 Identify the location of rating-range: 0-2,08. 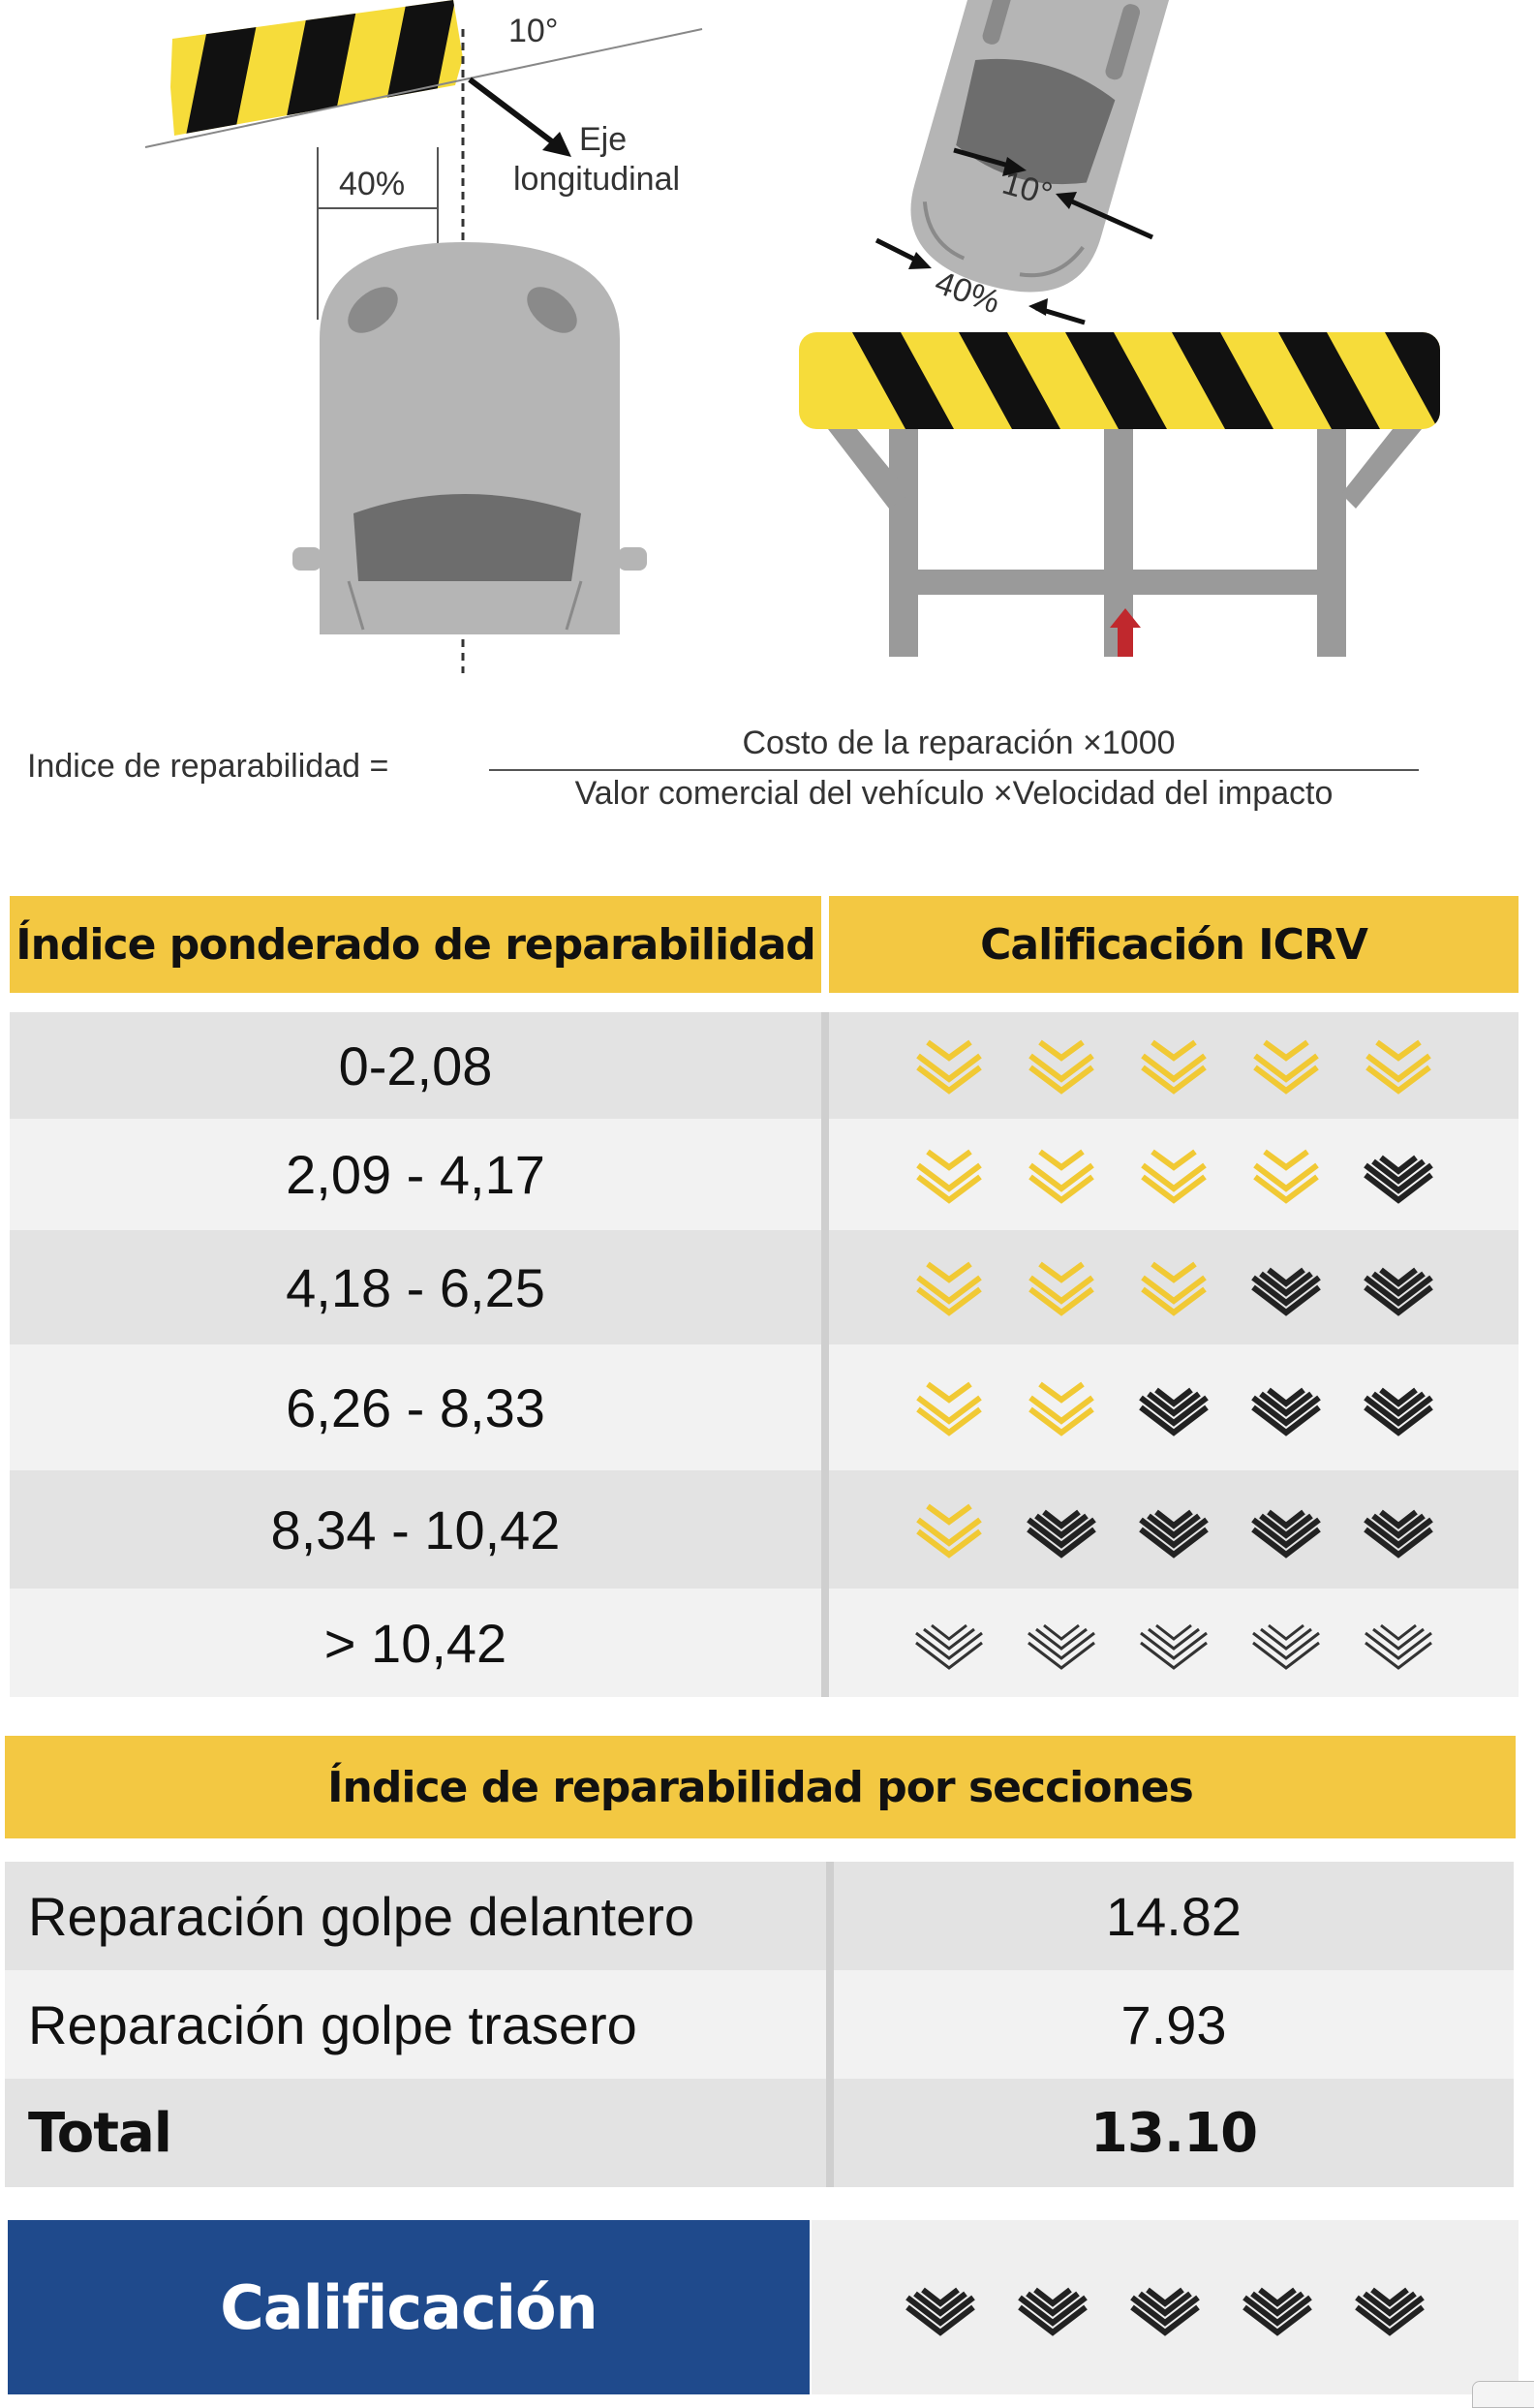
(415, 1065).